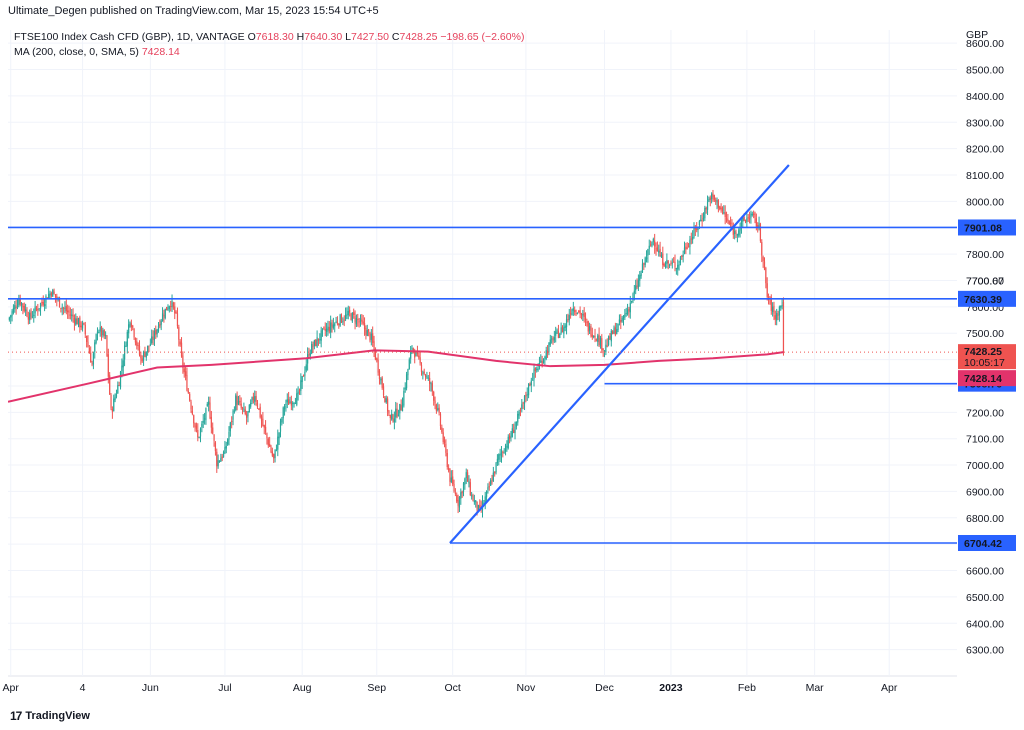 The height and width of the screenshot is (730, 1024). Describe the element at coordinates (985, 651) in the screenshot. I see `y-tick-label: 6300.00` at that location.